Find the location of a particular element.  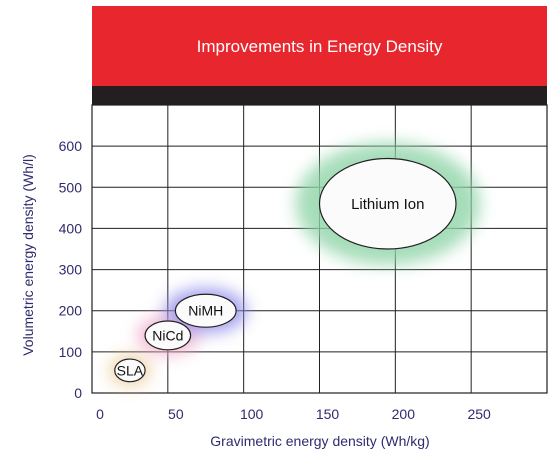

x-tick-label: 250 is located at coordinates (479, 414).